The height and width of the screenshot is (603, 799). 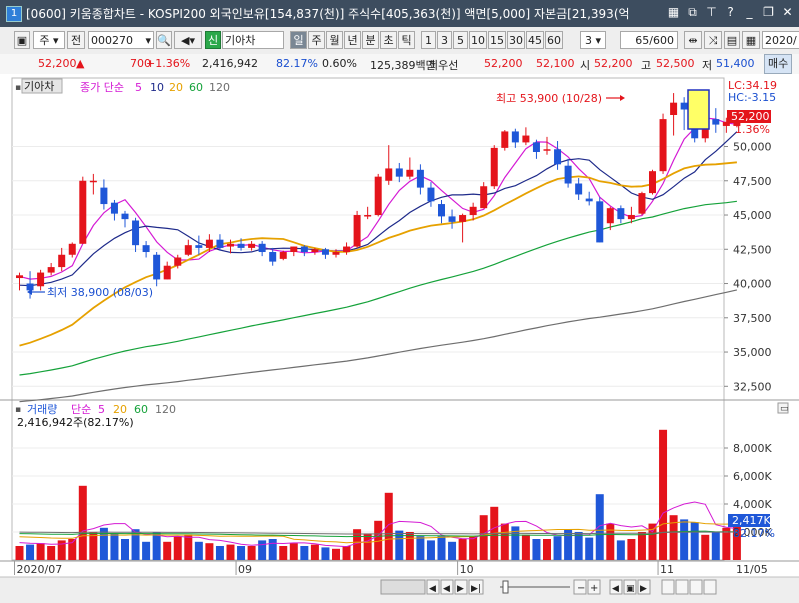 What do you see at coordinates (49, 40) in the screenshot?
I see `period-select: 주 ▾` at bounding box center [49, 40].